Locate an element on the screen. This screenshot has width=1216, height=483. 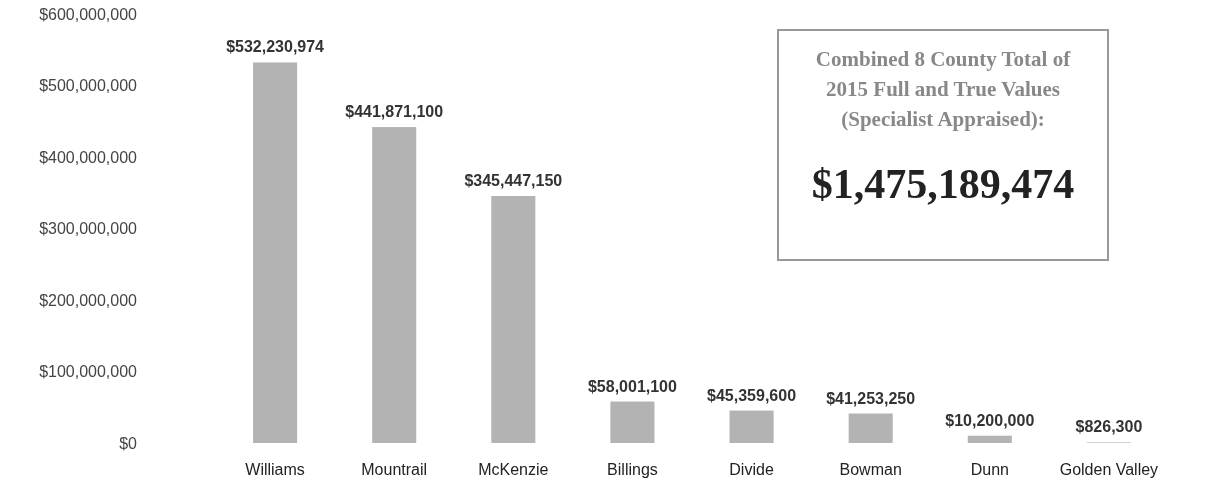
annotation: Combined 8 County Total of 2015 Full and True Values (Specialist Appraised): is located at coordinates (943, 89).